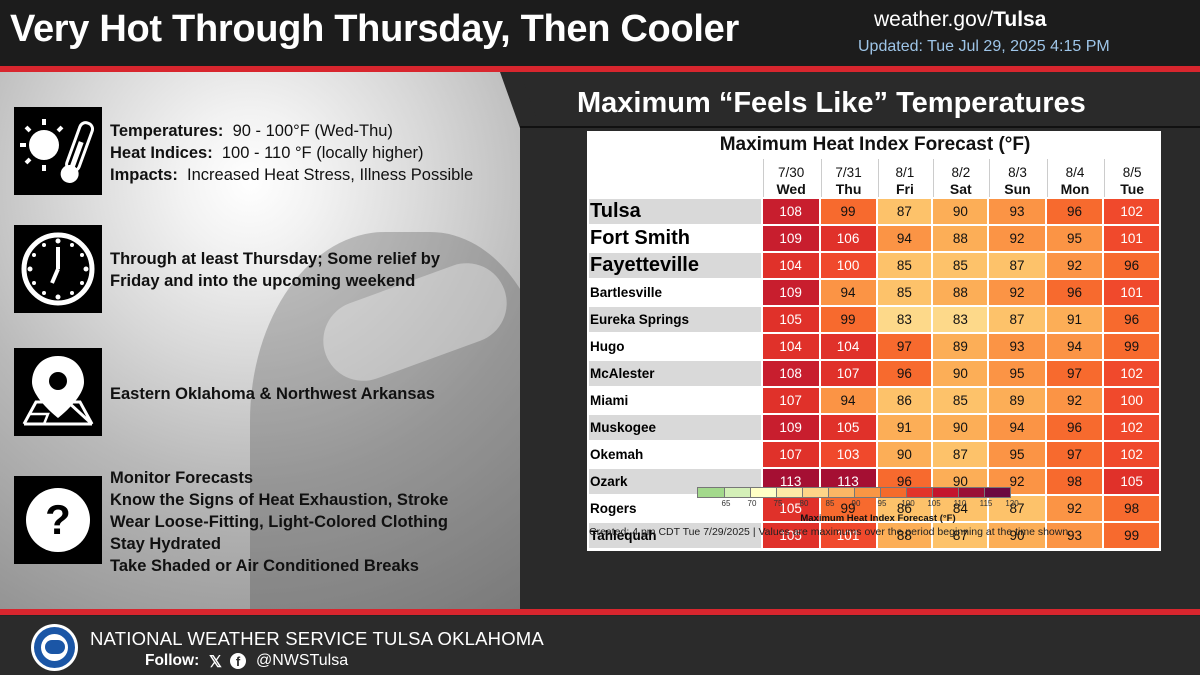 The image size is (1200, 675). Describe the element at coordinates (144, 175) in the screenshot. I see `impacts-label: Impacts:` at that location.